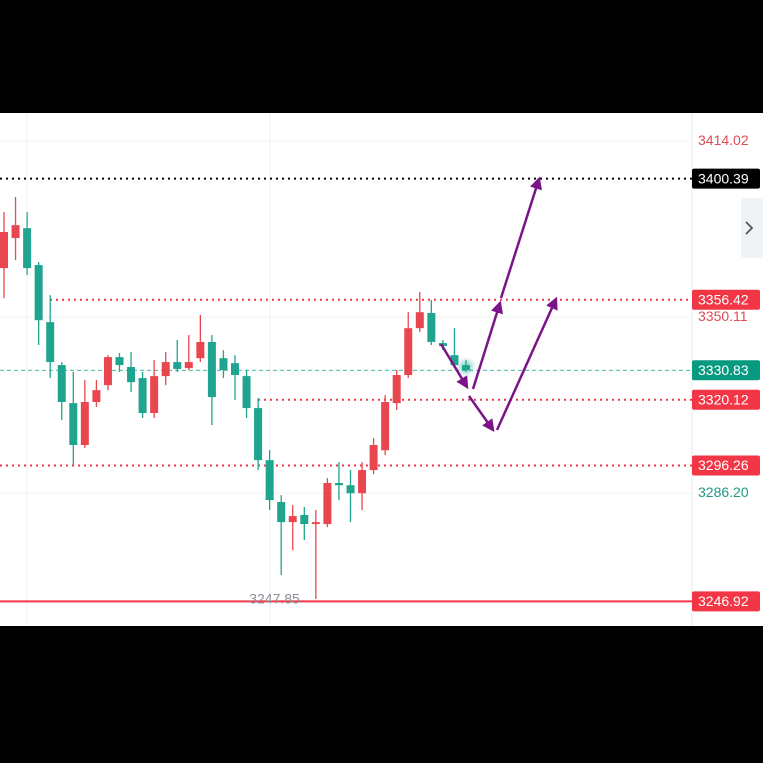 The width and height of the screenshot is (763, 763). What do you see at coordinates (274, 599) in the screenshot?
I see `low-annotation: 3247.85` at bounding box center [274, 599].